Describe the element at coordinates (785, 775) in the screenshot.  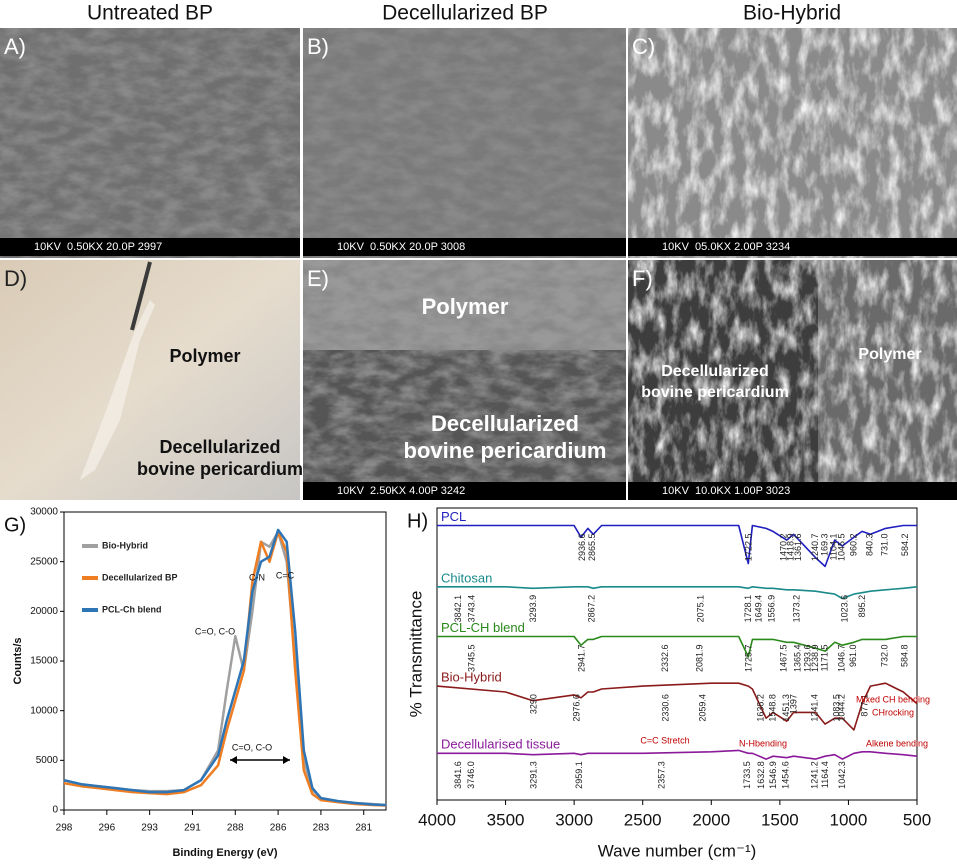
I see `peak-label: 1454.6` at that location.